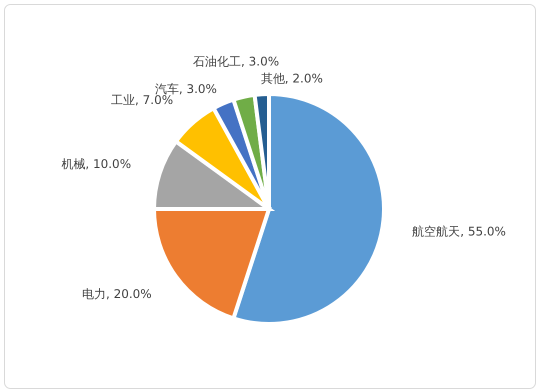  I want to click on slice-label: 石油化工, 3.0%, so click(236, 61).